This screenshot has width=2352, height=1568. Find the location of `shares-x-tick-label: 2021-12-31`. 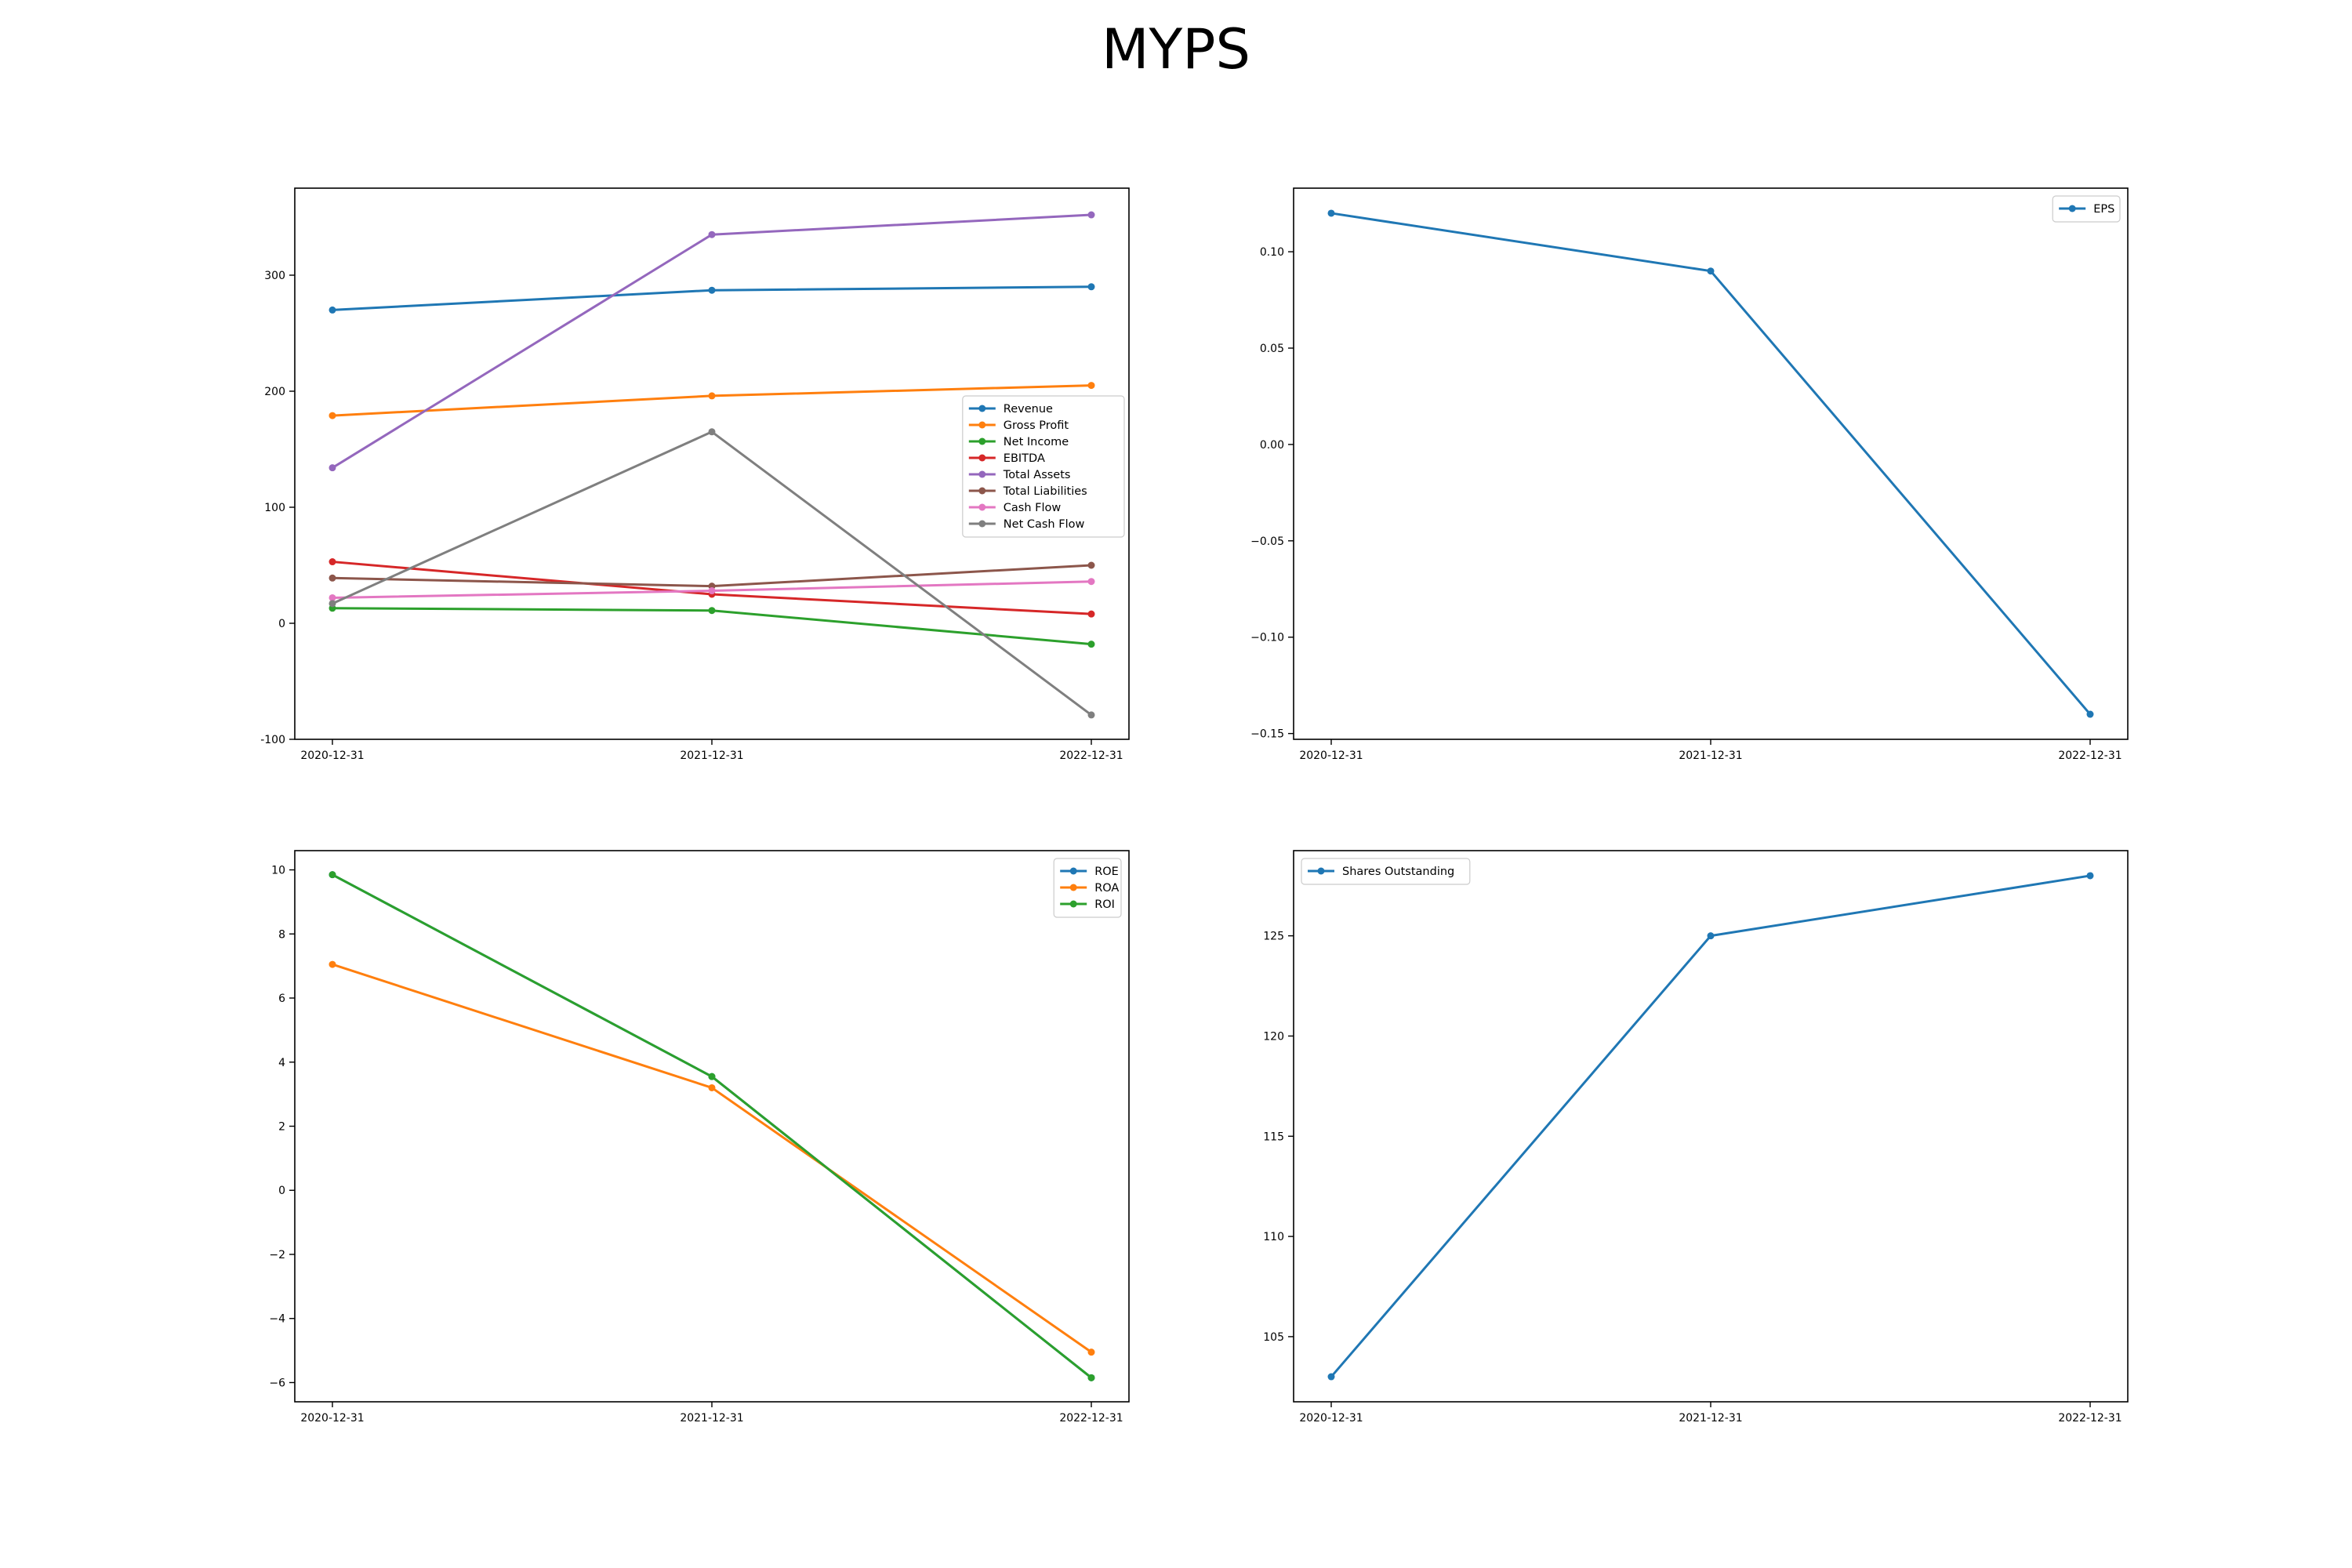

shares-x-tick-label: 2021-12-31 is located at coordinates (1711, 1418).